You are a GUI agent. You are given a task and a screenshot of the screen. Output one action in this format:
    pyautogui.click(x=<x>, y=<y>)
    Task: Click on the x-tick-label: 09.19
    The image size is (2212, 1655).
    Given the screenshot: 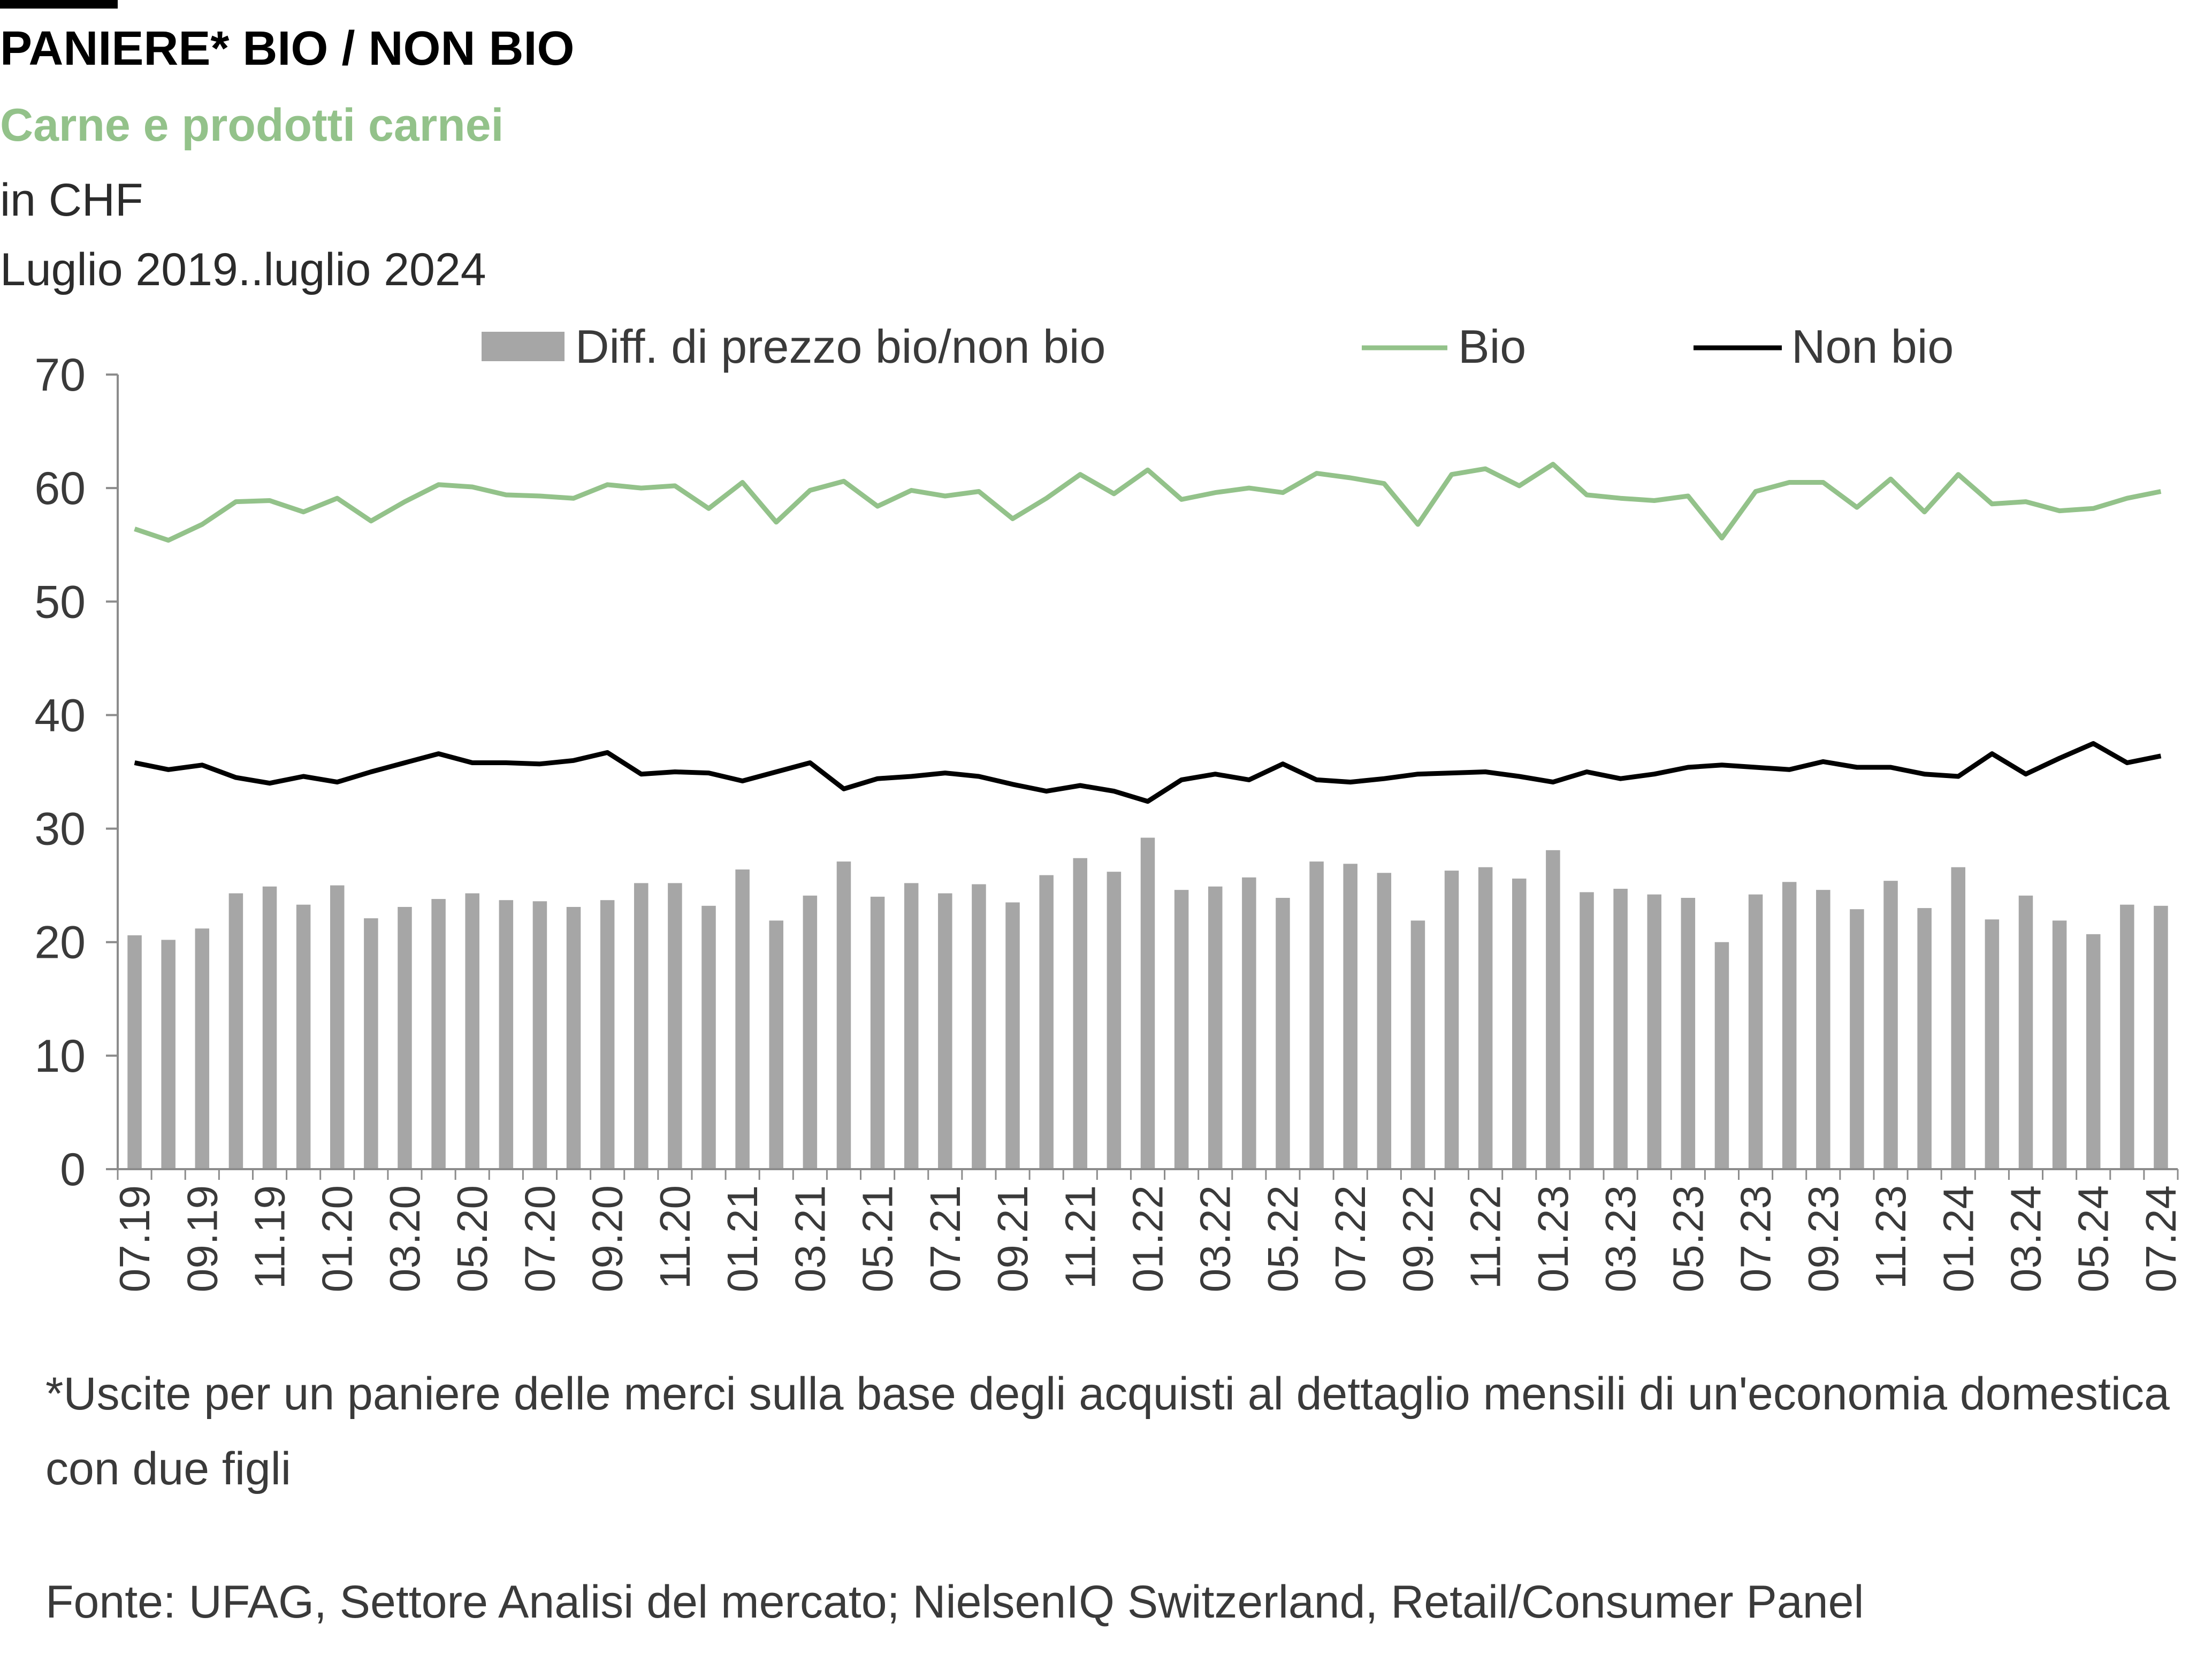 What is the action you would take?
    pyautogui.click(x=202, y=1238)
    